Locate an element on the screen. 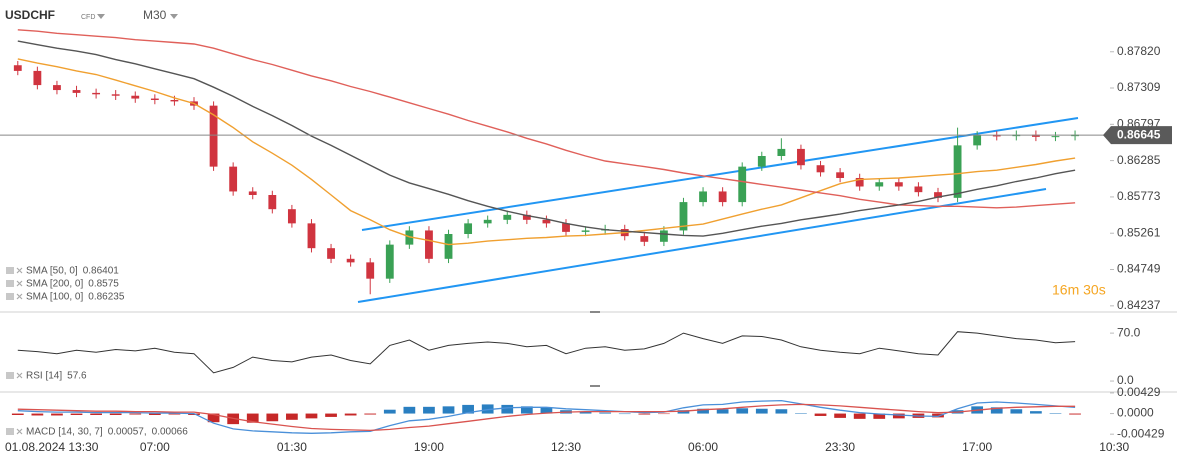 The image size is (1177, 465). symbol-dropdown is located at coordinates (101, 16).